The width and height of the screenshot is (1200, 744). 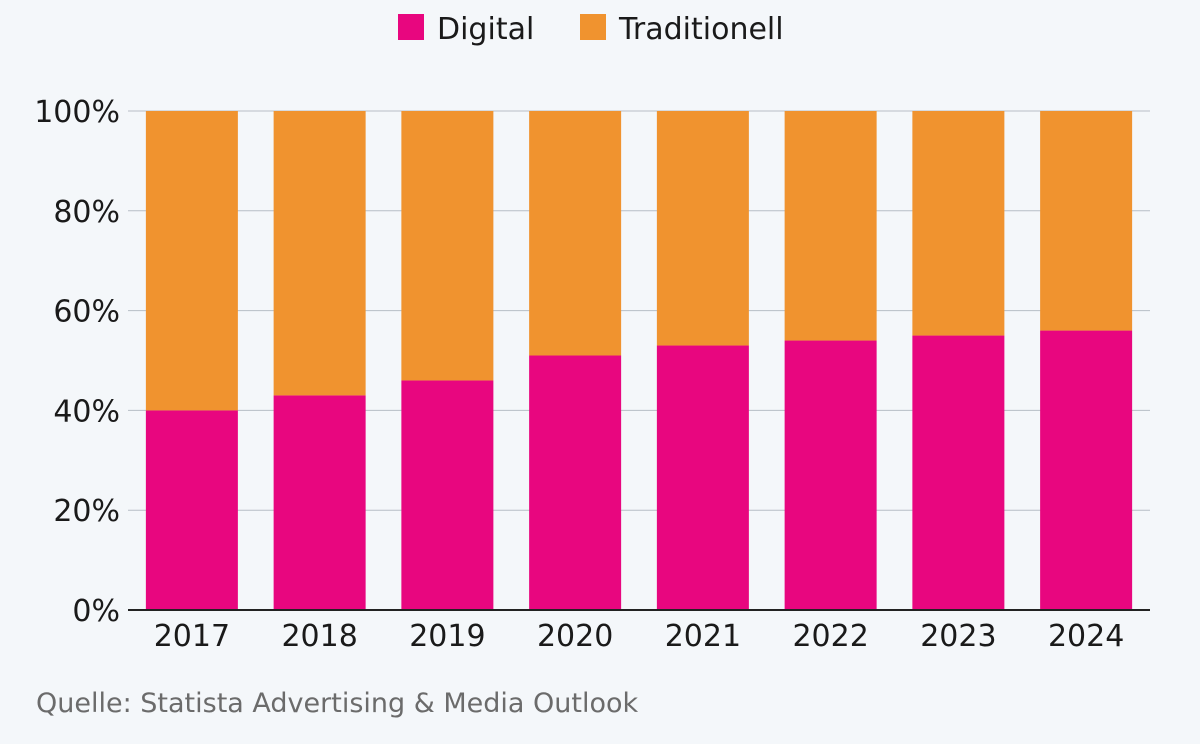 What do you see at coordinates (830, 475) in the screenshot?
I see `bar-digital-2022` at bounding box center [830, 475].